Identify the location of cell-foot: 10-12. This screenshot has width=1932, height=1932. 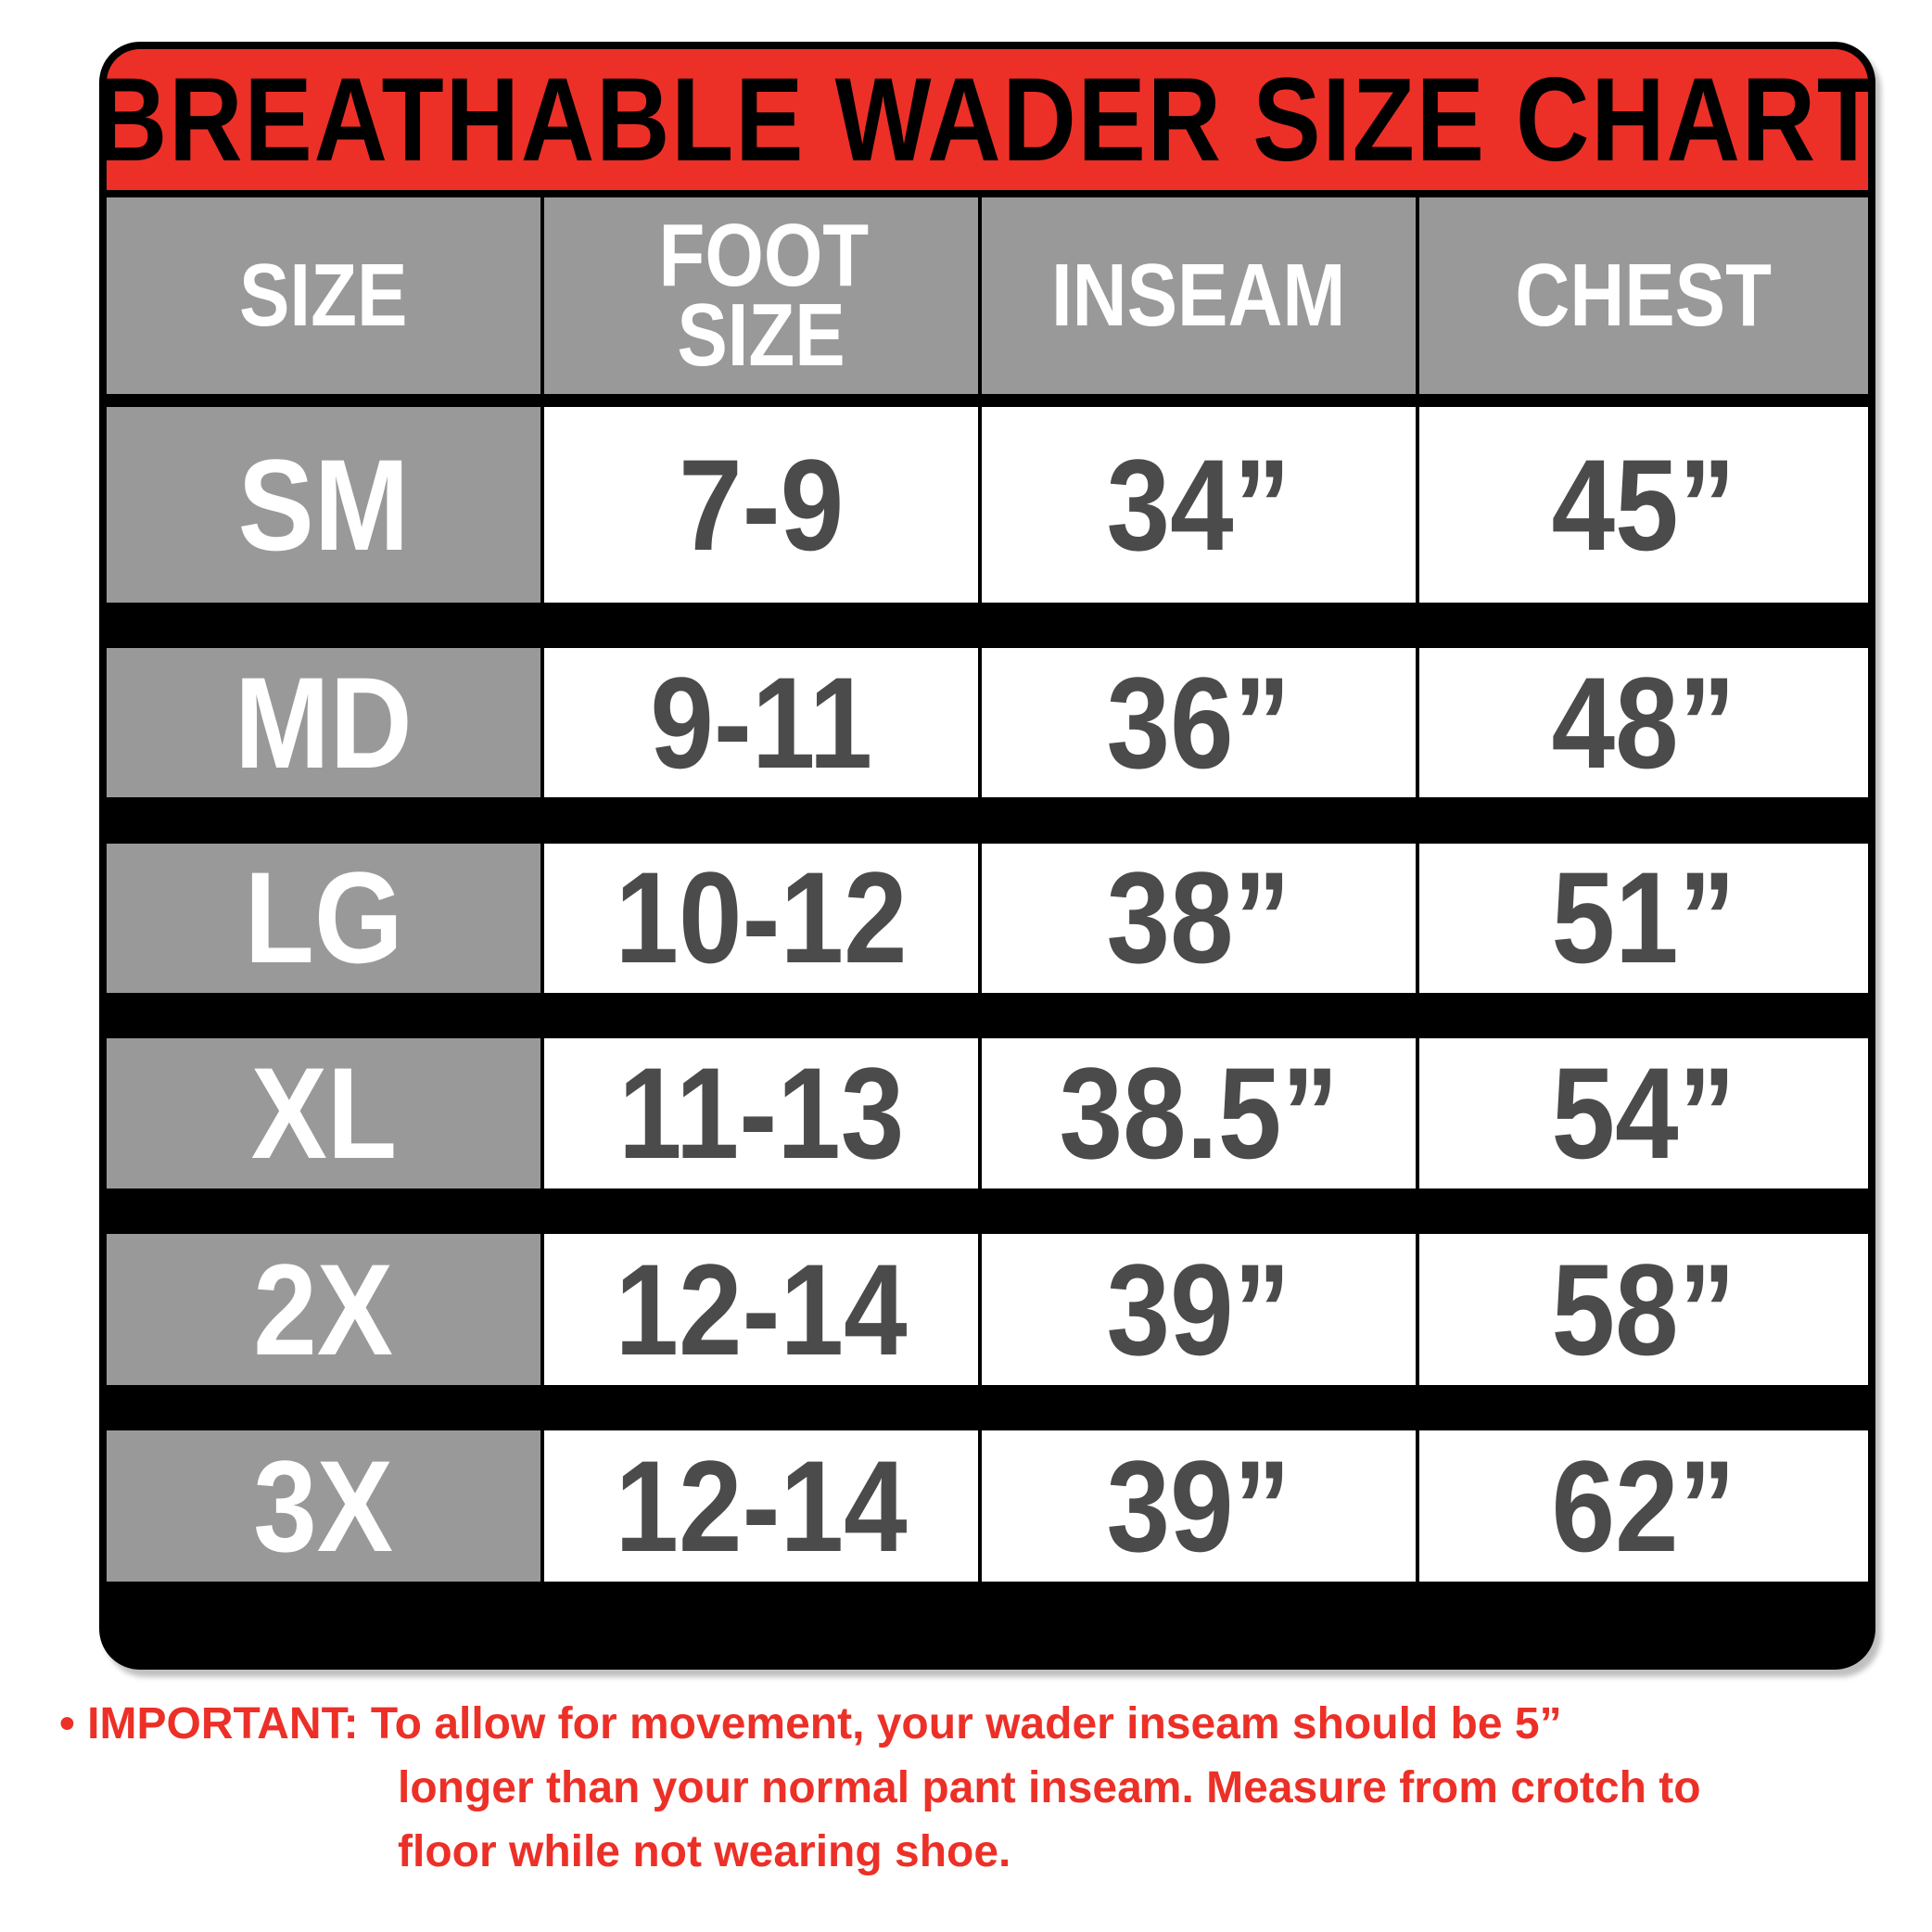
(763, 920).